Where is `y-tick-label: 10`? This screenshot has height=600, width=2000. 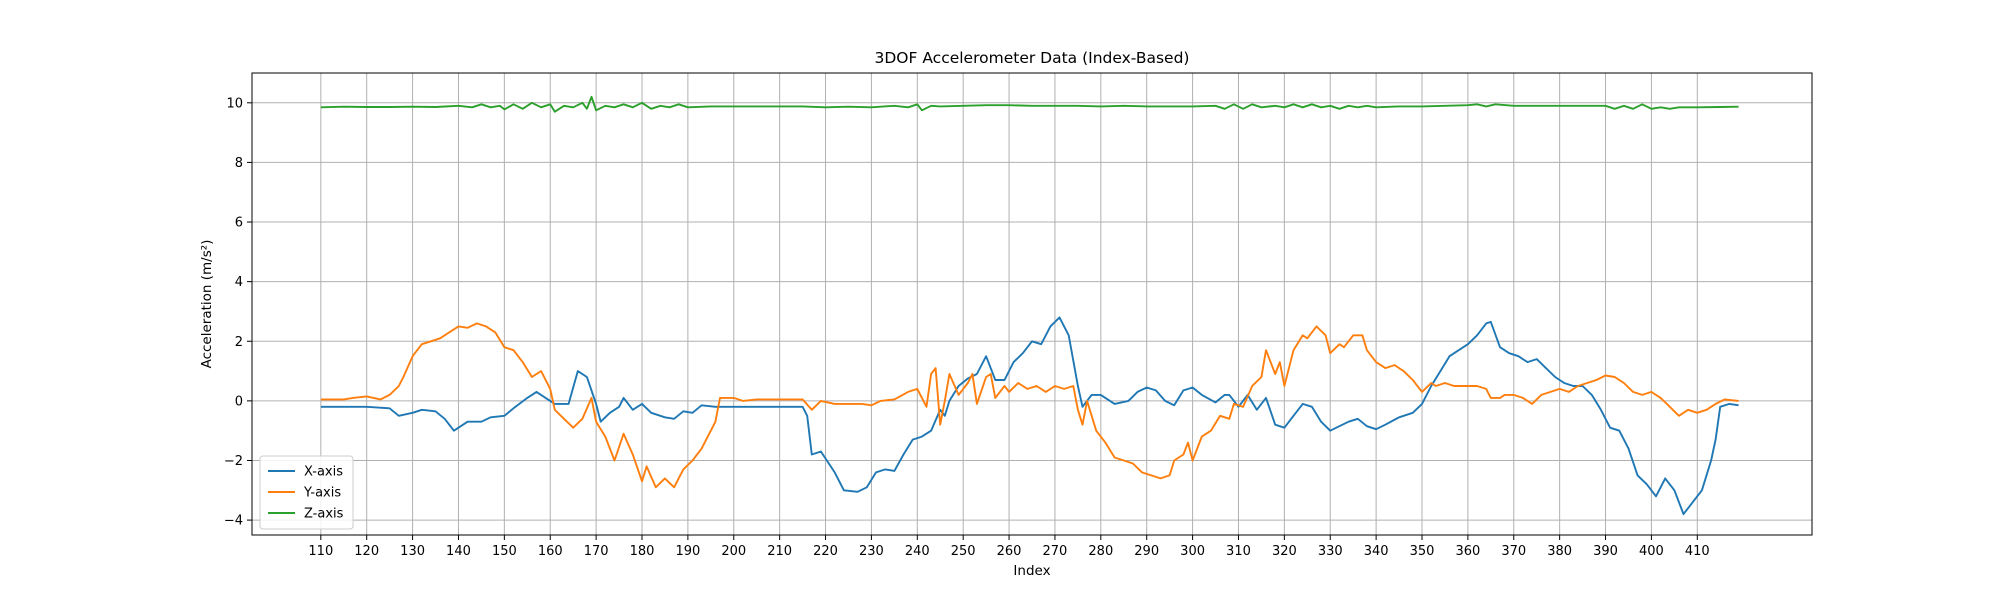
y-tick-label: 10 is located at coordinates (234, 103).